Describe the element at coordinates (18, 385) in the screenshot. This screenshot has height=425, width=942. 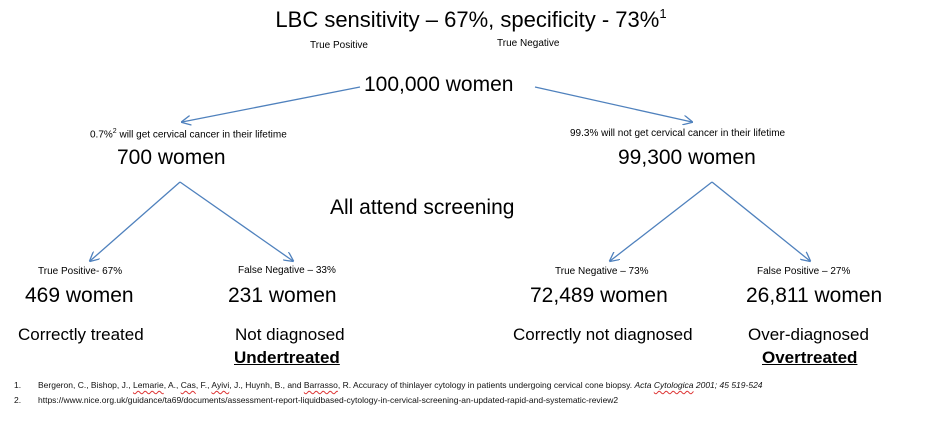
I see `reference-1-number: 1.` at that location.